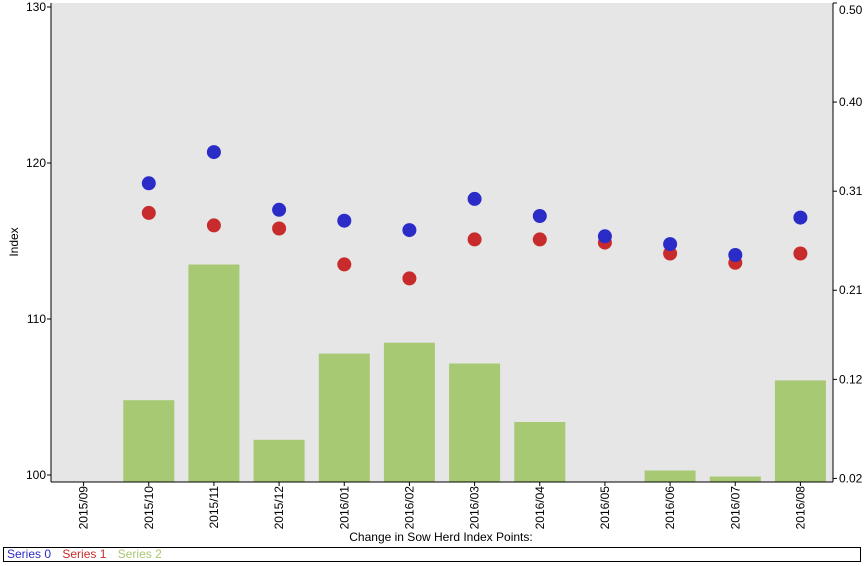  What do you see at coordinates (36, 475) in the screenshot?
I see `left-tick-label-100: 100` at bounding box center [36, 475].